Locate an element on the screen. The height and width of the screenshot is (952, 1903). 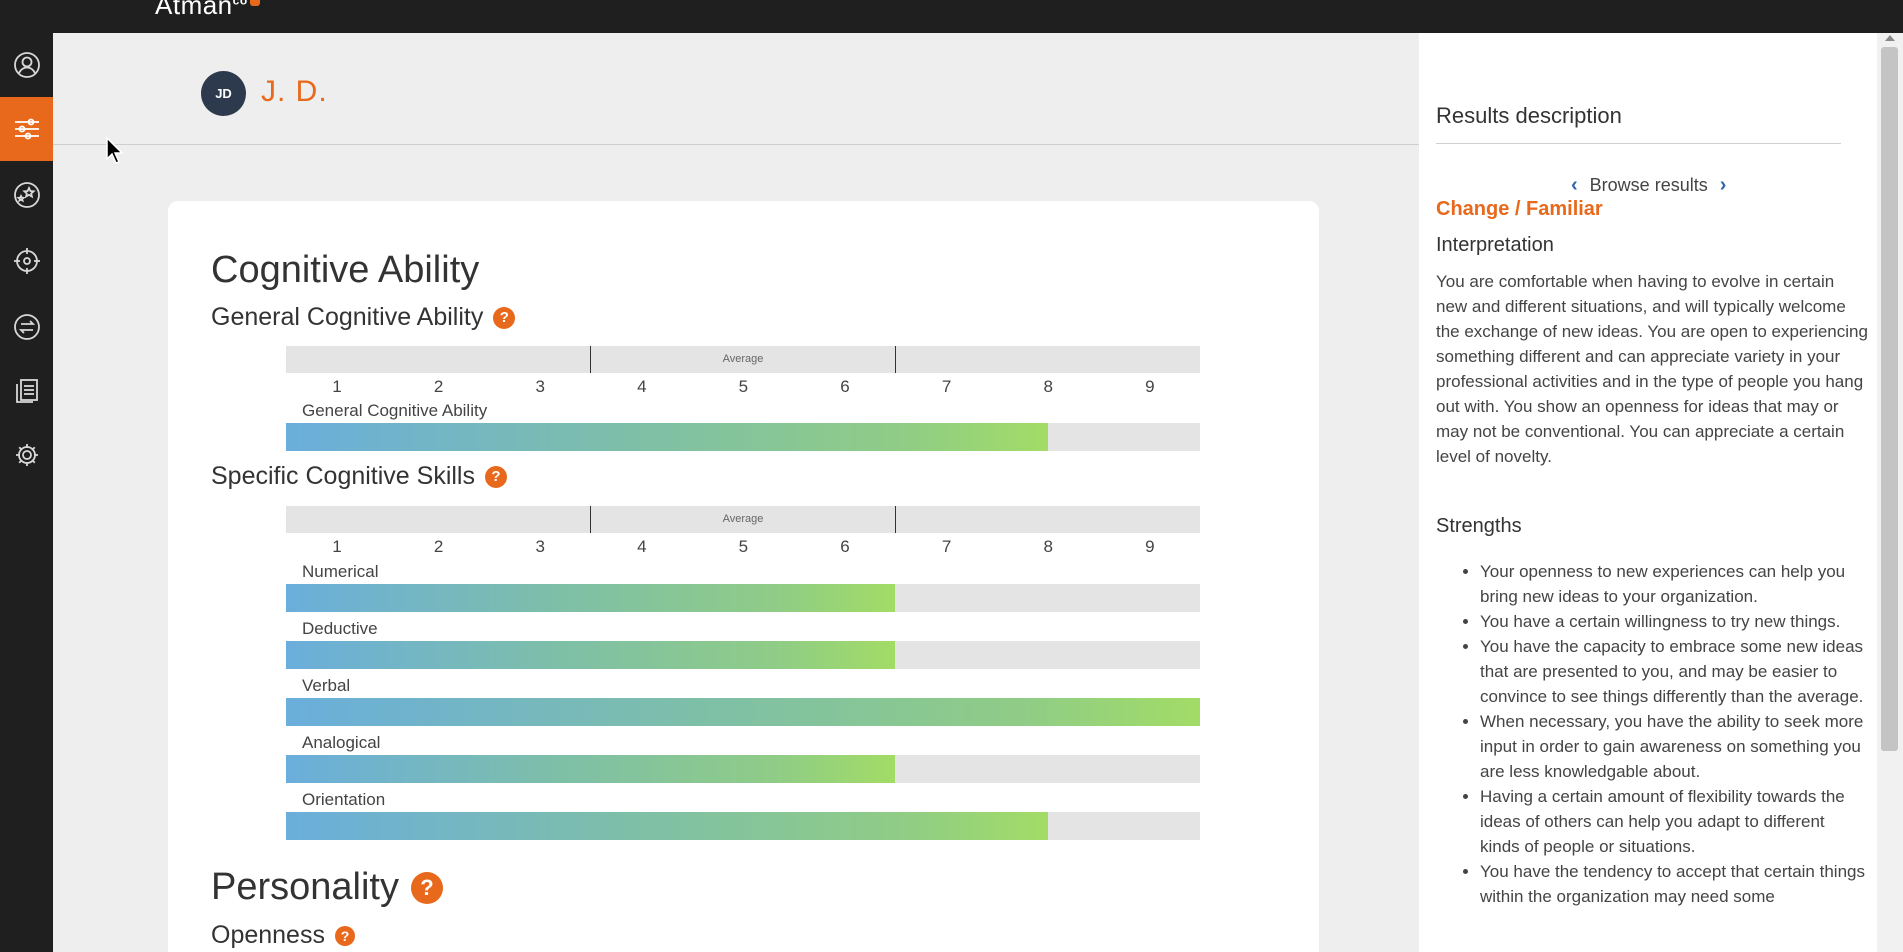
browse-results: ‹ Browse results › is located at coordinates (1648, 185).